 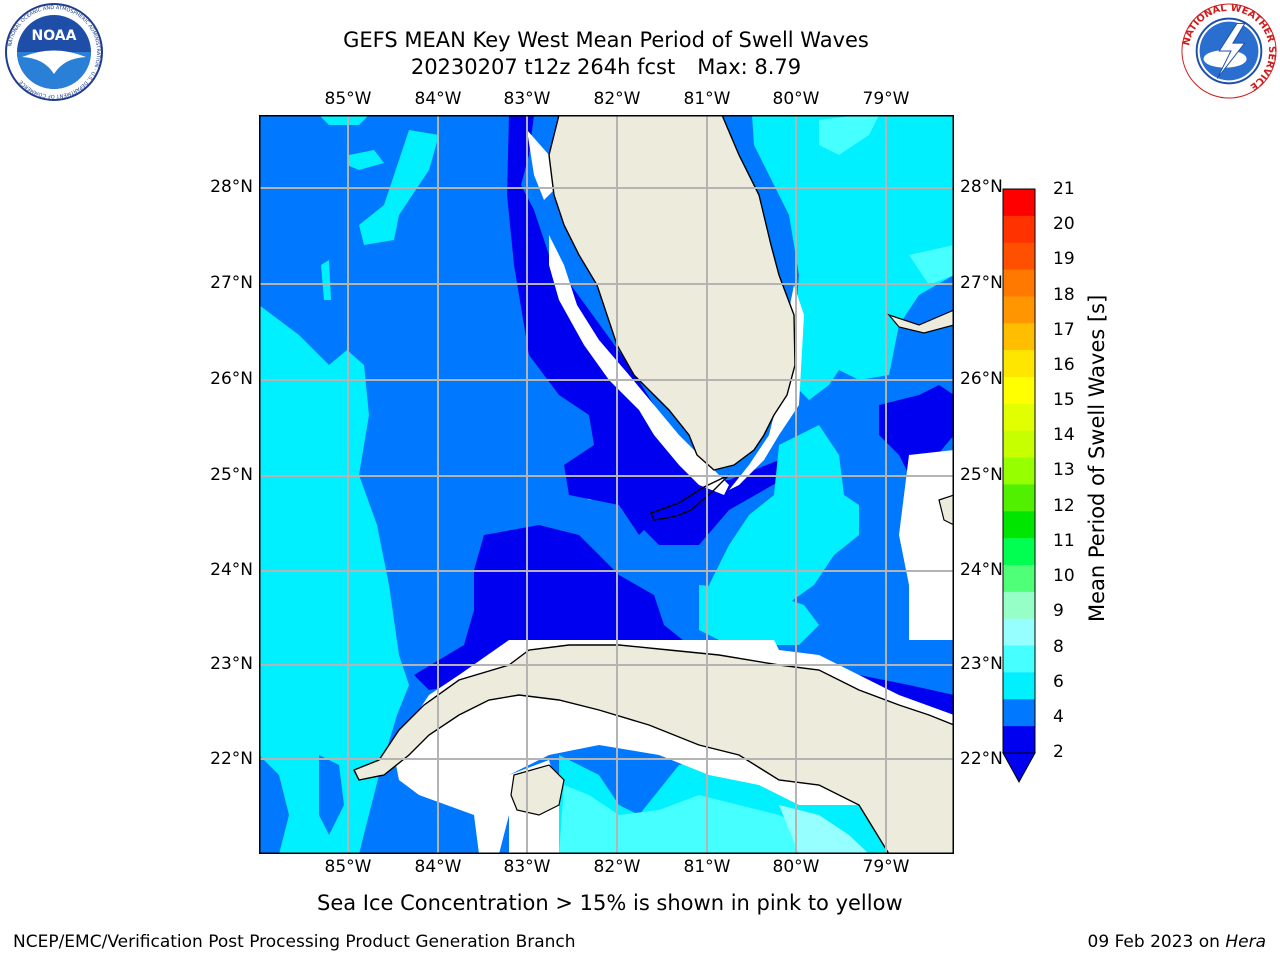 What do you see at coordinates (749, 67) in the screenshot?
I see `max-value: Max: 8.79` at bounding box center [749, 67].